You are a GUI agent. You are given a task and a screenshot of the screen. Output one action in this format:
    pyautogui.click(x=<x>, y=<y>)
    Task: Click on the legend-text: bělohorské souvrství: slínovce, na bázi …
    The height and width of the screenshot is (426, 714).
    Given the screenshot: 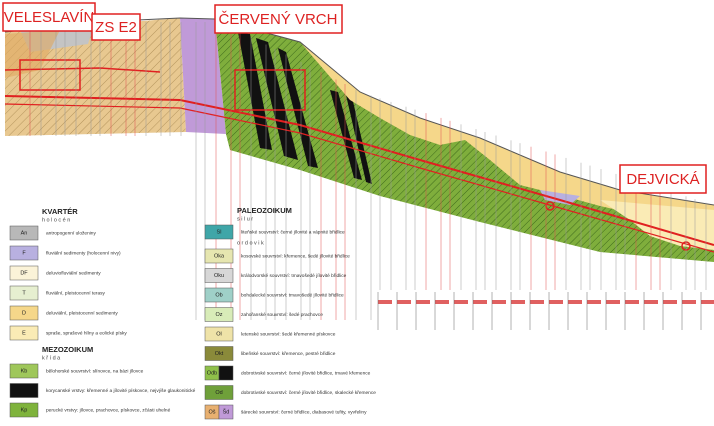 What is the action you would take?
    pyautogui.click(x=95, y=371)
    